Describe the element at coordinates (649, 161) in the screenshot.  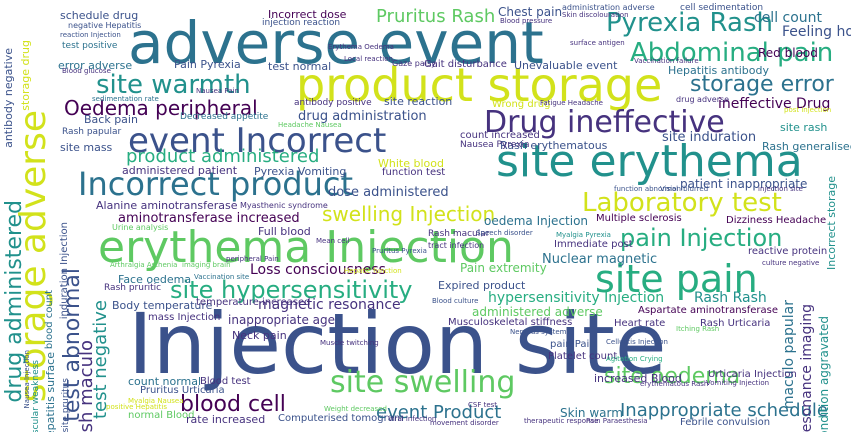
I see `word-site-erythema: site erythema` at that location.